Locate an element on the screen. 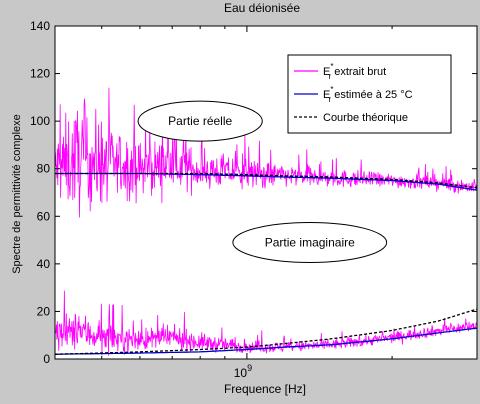 This screenshot has height=404, width=480. y-tick-label-5: 100 is located at coordinates (40, 121).